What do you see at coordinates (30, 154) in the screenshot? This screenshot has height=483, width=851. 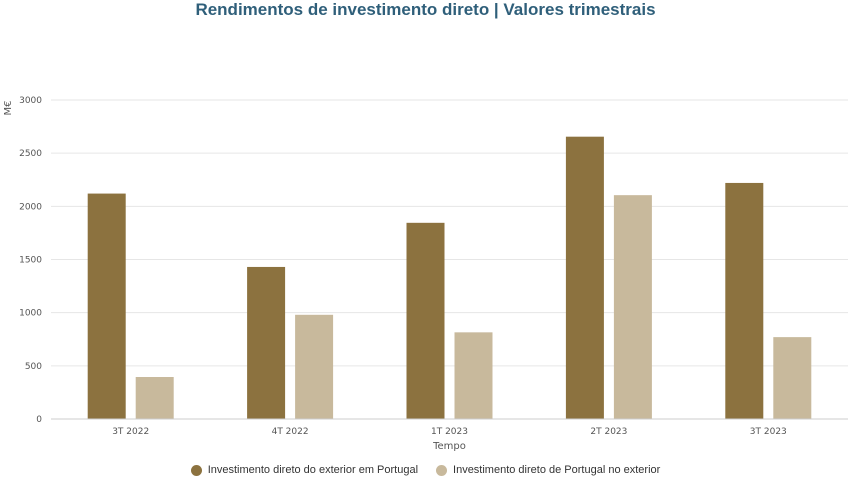 I see `y-tick-label: 2500` at bounding box center [30, 154].